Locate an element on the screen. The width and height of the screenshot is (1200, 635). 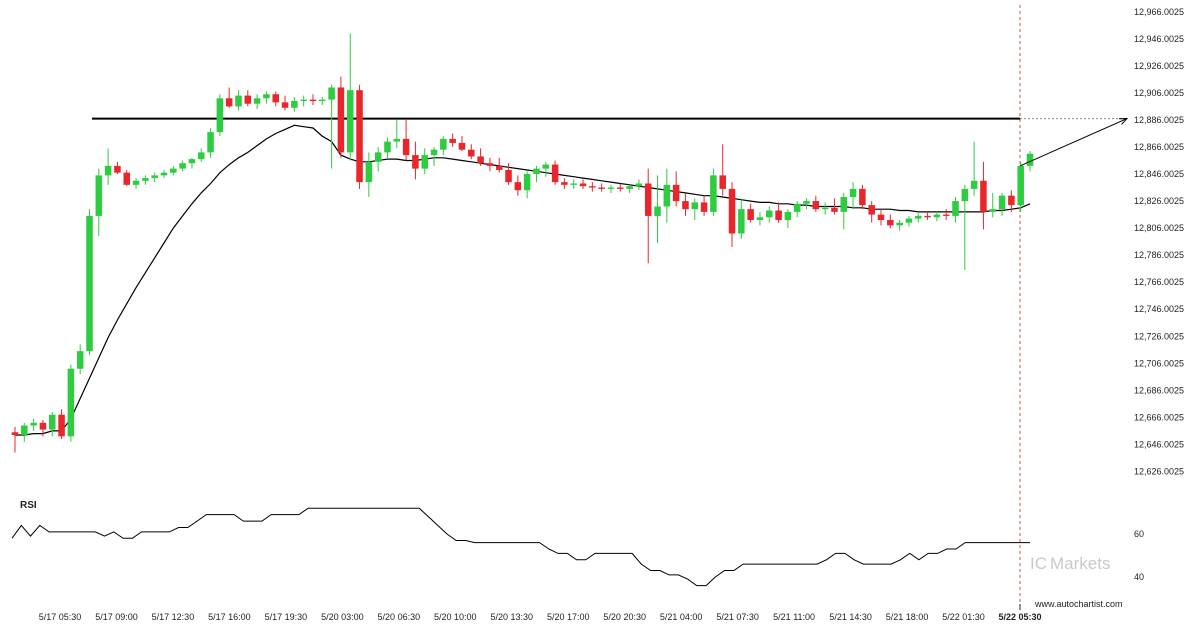
brand-logo: IC Markets is located at coordinates (1070, 563).